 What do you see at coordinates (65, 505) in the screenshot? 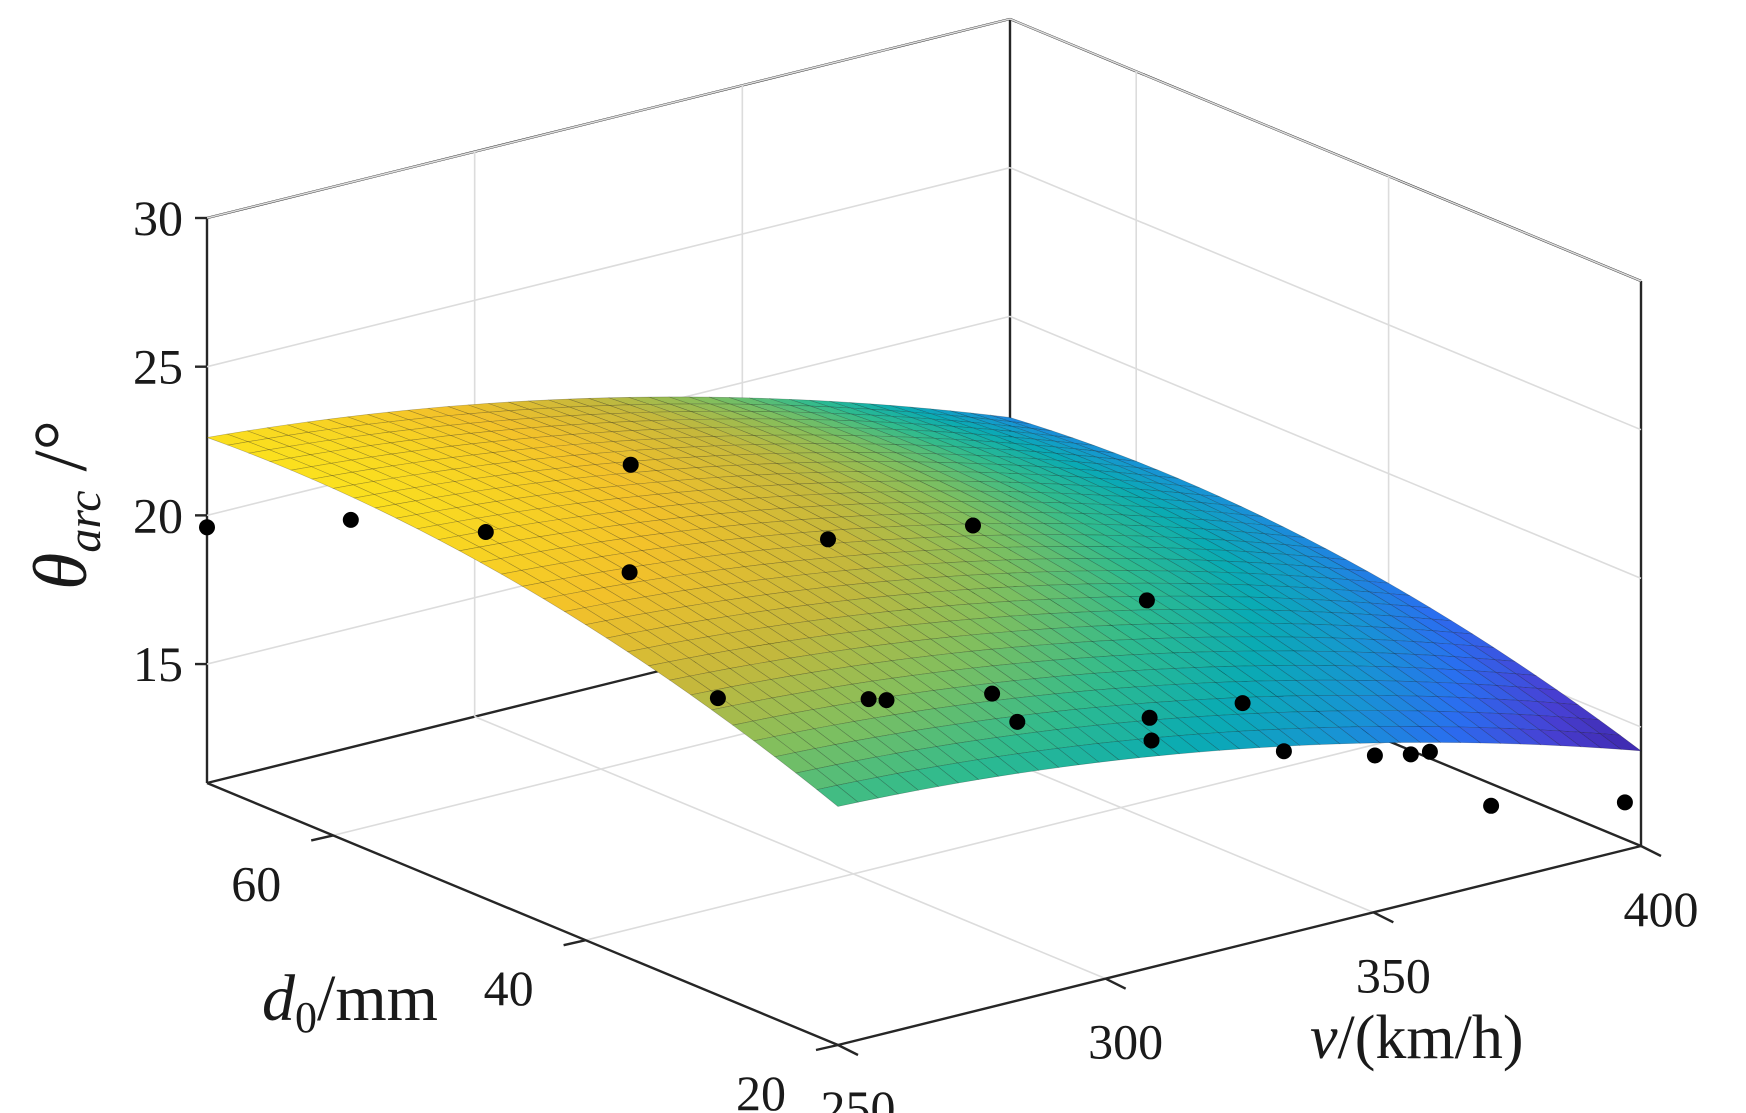
I see `z-axis-label: θarc /°` at bounding box center [65, 505].